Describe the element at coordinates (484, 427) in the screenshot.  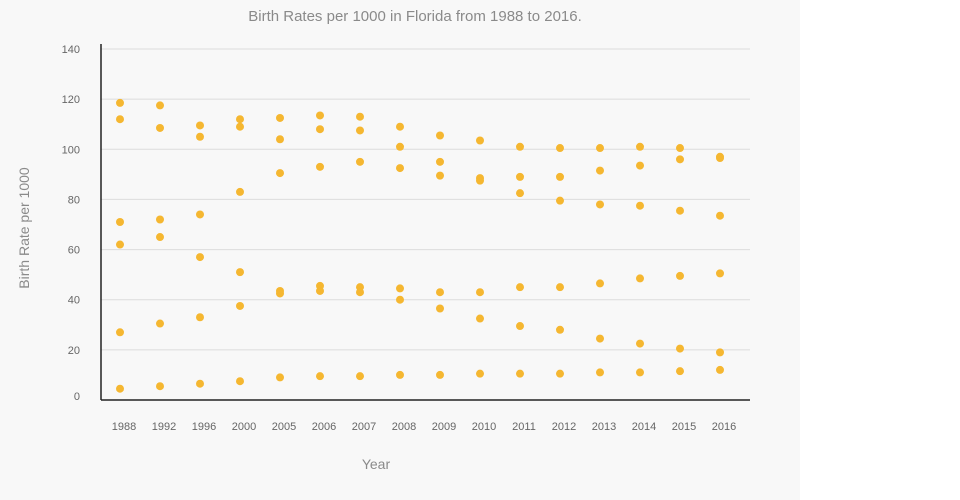
I see `x-tick-label: 2010` at that location.